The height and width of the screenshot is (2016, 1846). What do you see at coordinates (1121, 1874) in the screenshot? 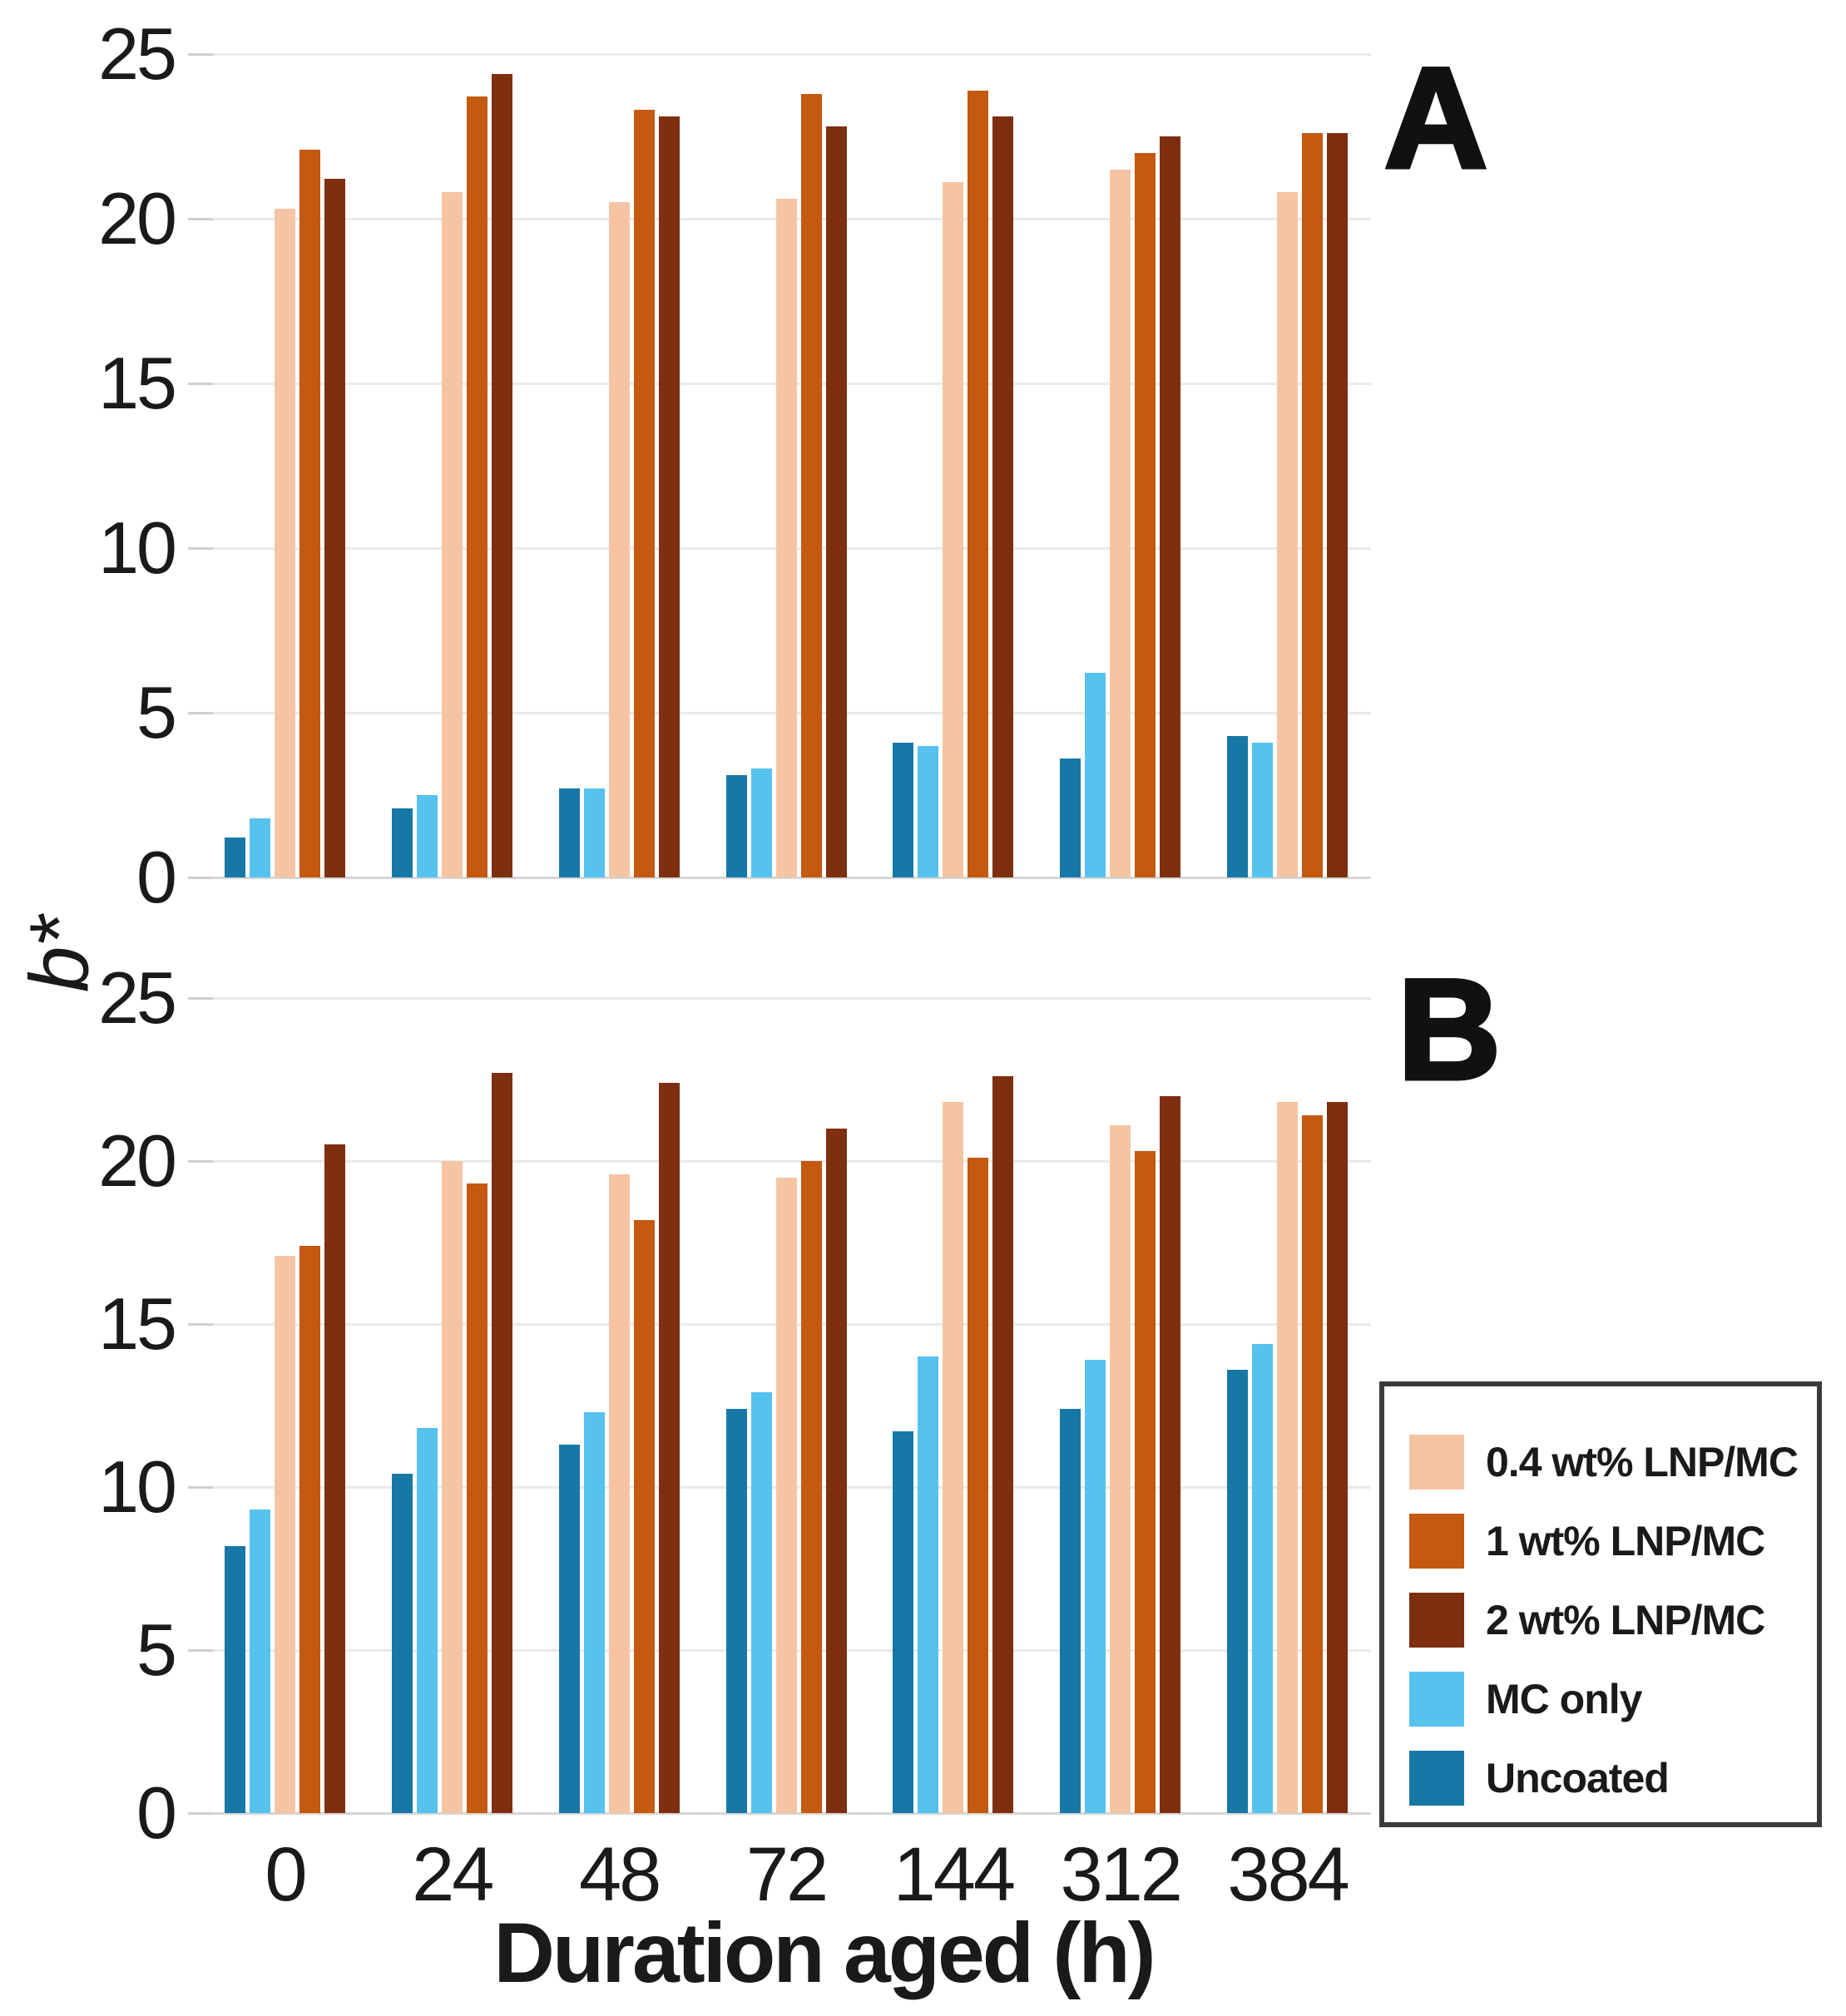
I see `x-tick-label: 312` at bounding box center [1121, 1874].